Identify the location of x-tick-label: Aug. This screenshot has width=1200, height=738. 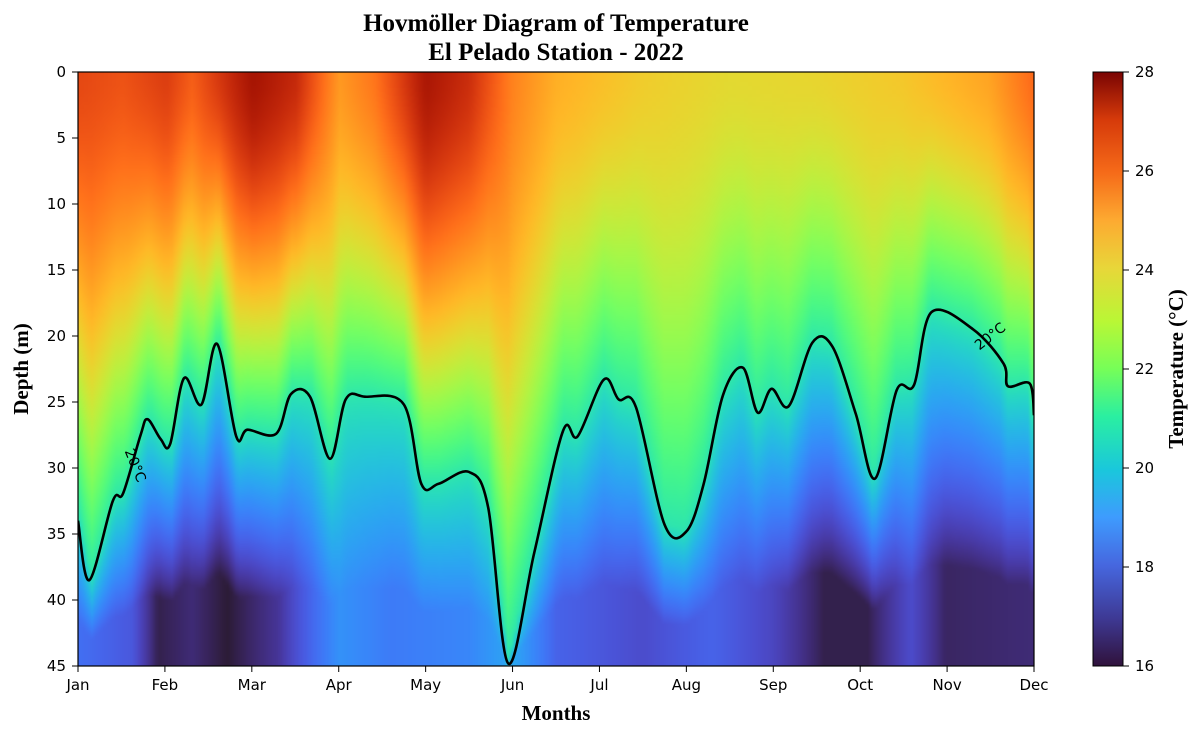
(686, 685).